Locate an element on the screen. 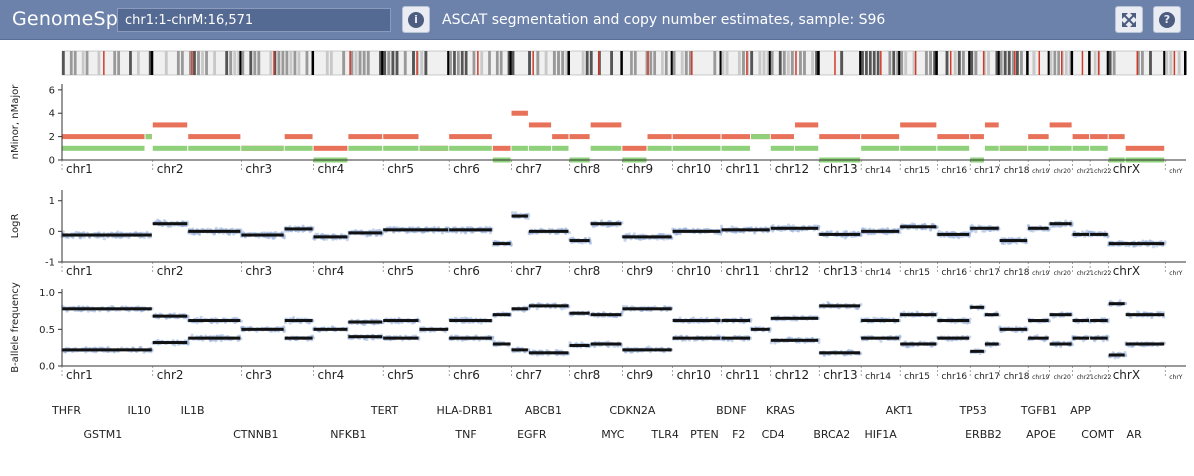  copy_number-chrom-label: chr18 is located at coordinates (1017, 171).